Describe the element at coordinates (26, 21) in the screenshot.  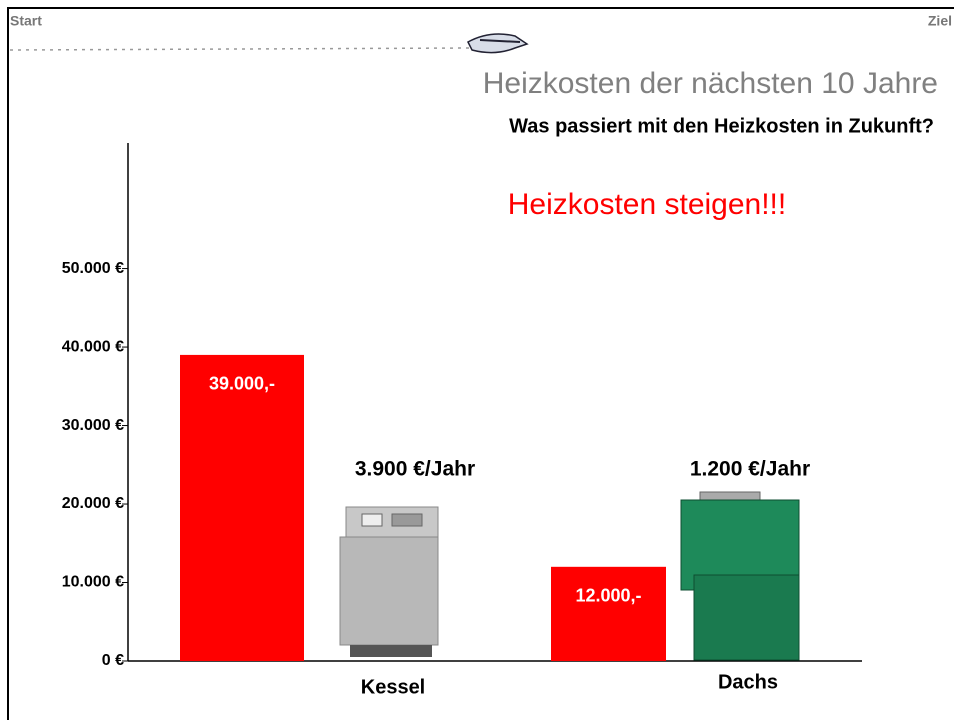
I see `start-label: Start` at that location.